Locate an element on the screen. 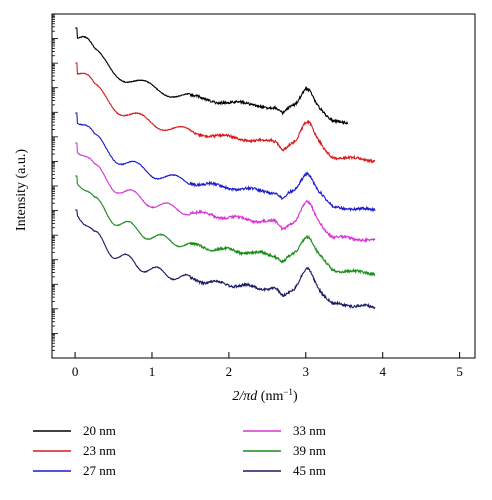 The width and height of the screenshot is (492, 500). legend: 20 nm 23 nm 27 nm 33 nm 39 nm 45 nm is located at coordinates (179, 450).